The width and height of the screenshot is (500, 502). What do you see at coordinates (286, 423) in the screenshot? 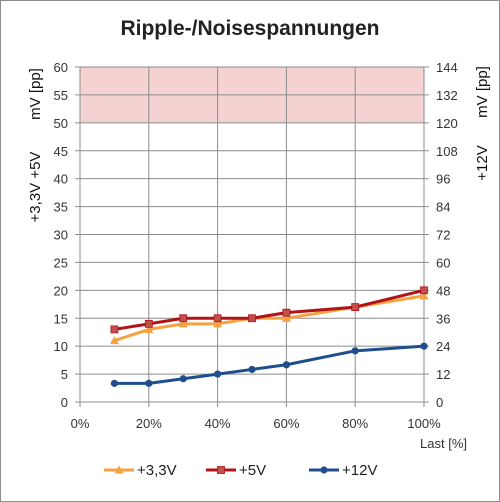
I see `x-tick-label: 60%` at bounding box center [286, 423].